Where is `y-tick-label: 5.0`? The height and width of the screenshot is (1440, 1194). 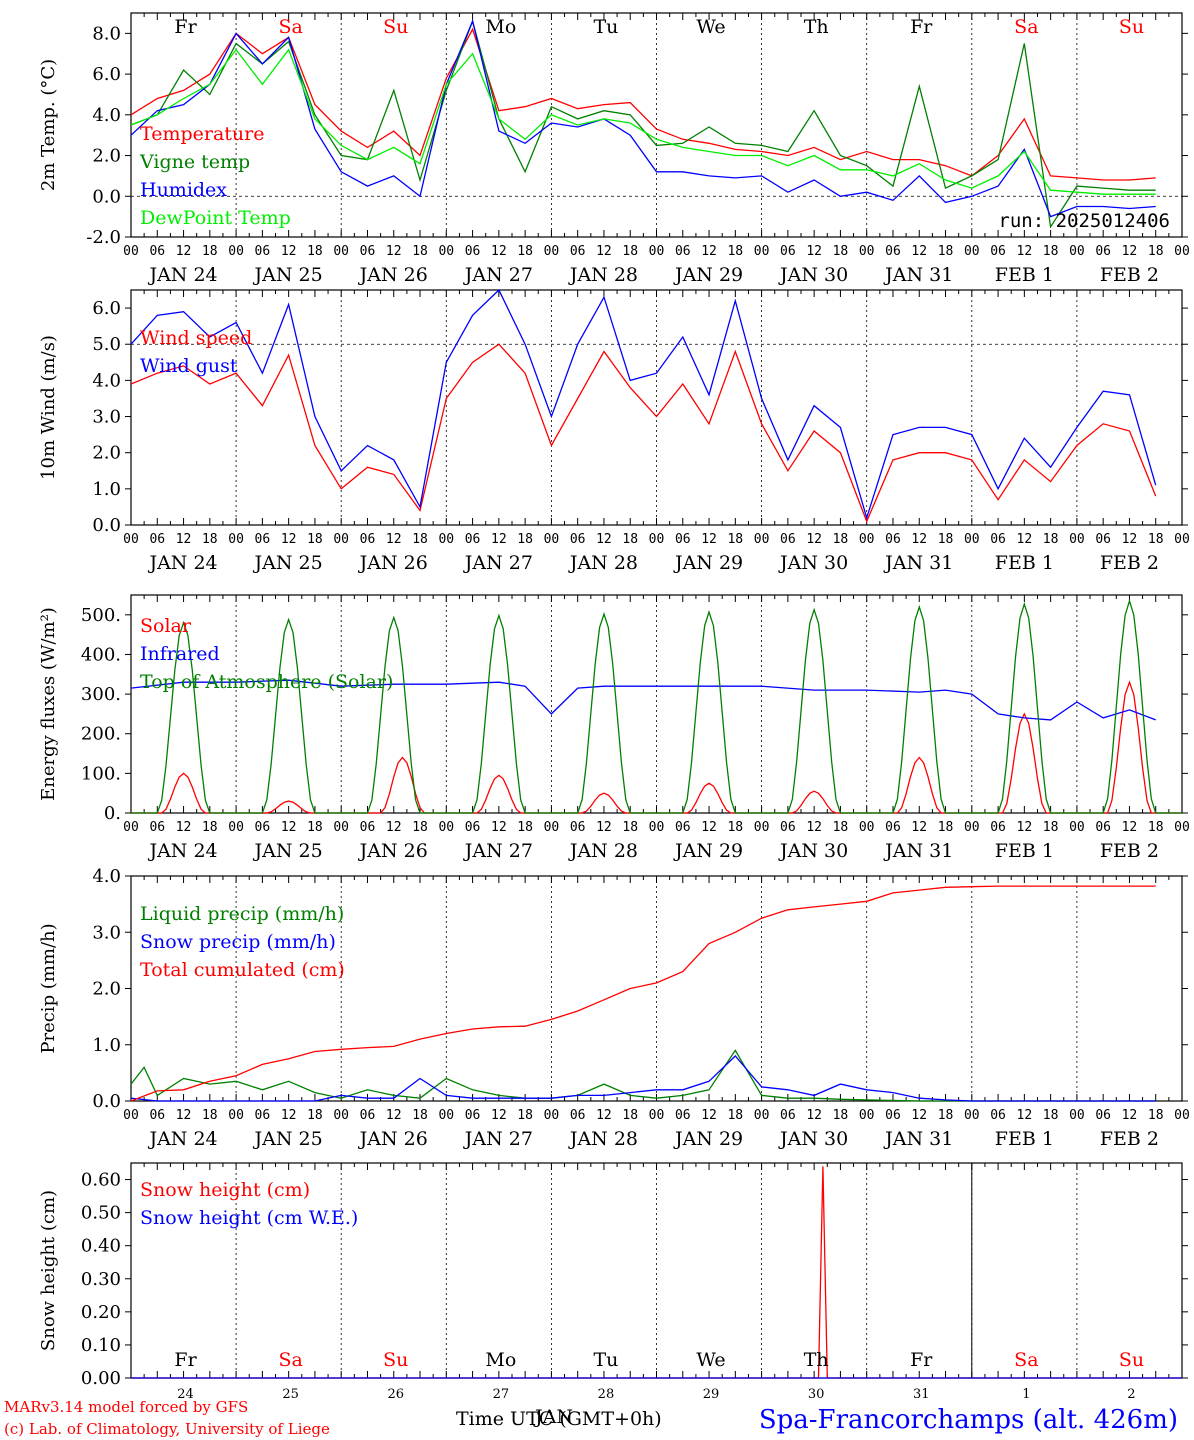
y-tick-label: 5.0 is located at coordinates (106, 344).